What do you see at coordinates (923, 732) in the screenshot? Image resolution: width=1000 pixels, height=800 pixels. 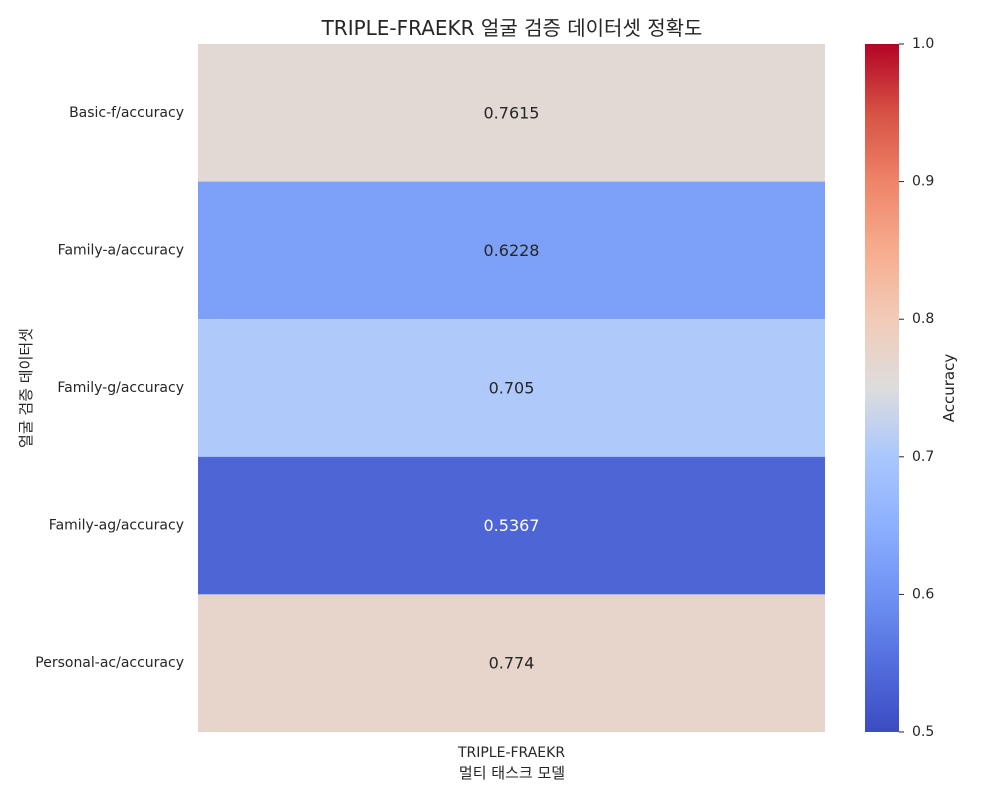 I see `colorbar-tick-label: 0.5` at bounding box center [923, 732].